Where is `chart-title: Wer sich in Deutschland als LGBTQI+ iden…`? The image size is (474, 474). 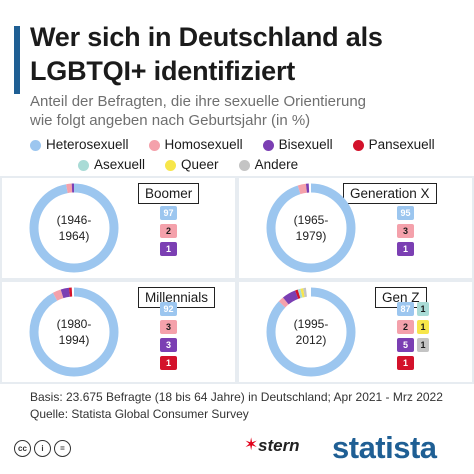 chart-title: Wer sich in Deutschland als LGBTQI+ iden… is located at coordinates (245, 54).